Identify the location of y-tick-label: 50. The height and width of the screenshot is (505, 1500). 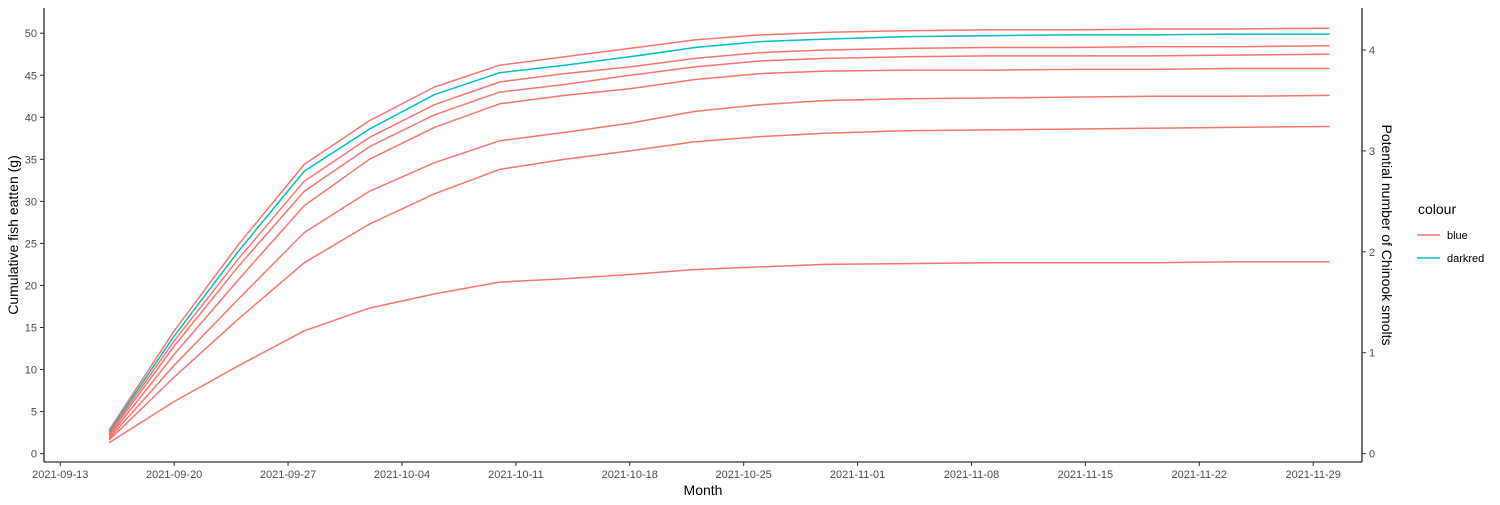
(31, 34).